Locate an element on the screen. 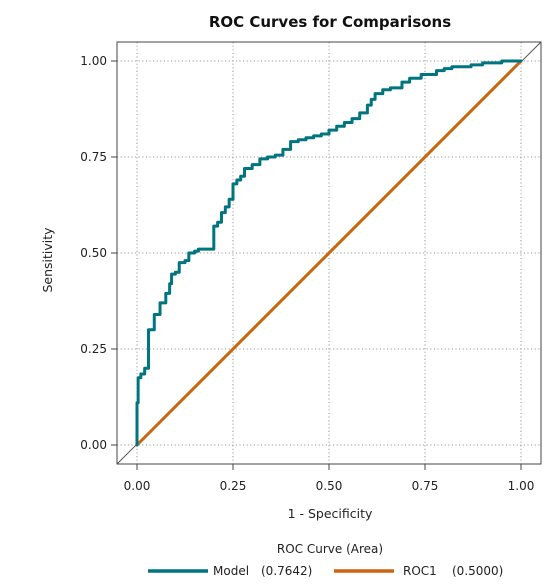 This screenshot has height=585, width=557. y-tick-label: 0.50 is located at coordinates (93, 253).